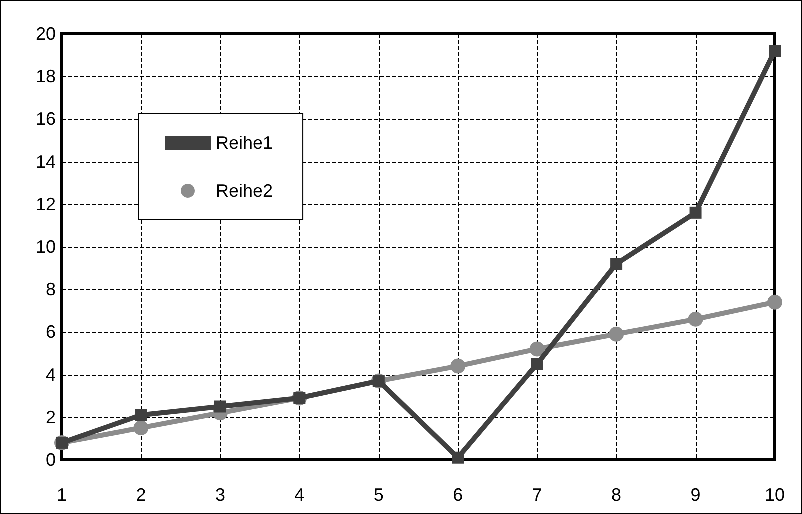  What do you see at coordinates (51, 460) in the screenshot?
I see `y-tick-label: 0` at bounding box center [51, 460].